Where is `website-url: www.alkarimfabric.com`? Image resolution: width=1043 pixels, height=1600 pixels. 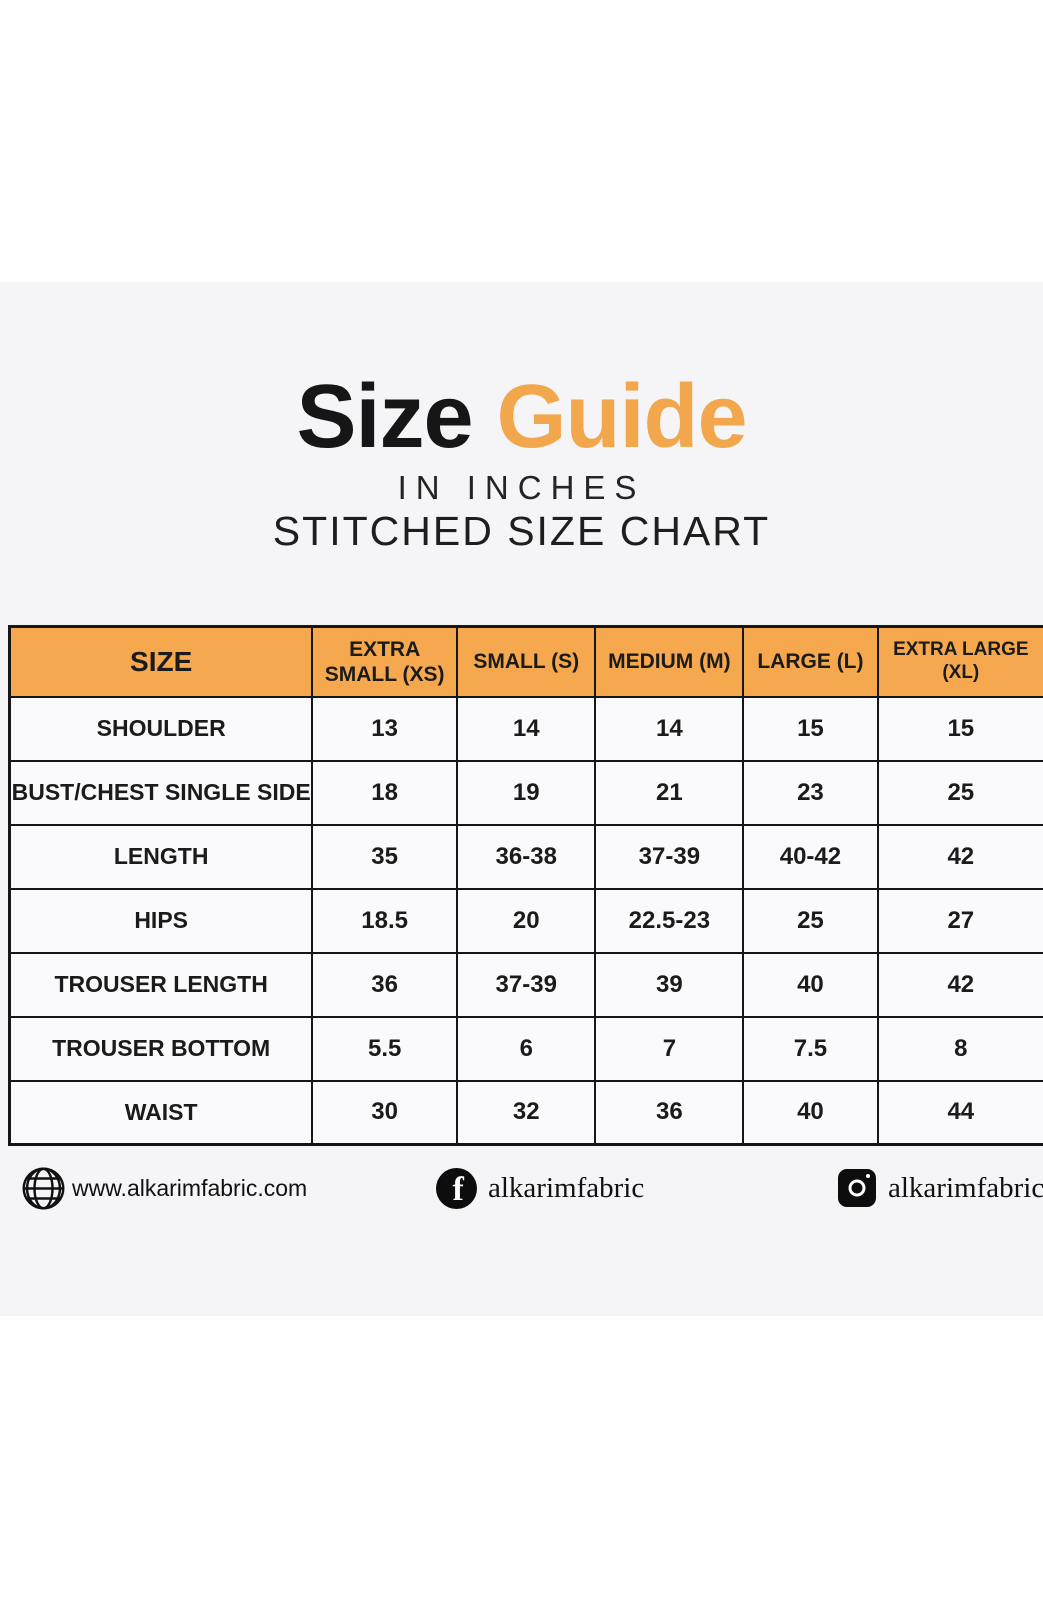
website-url: www.alkarimfabric.com is located at coordinates (190, 1187).